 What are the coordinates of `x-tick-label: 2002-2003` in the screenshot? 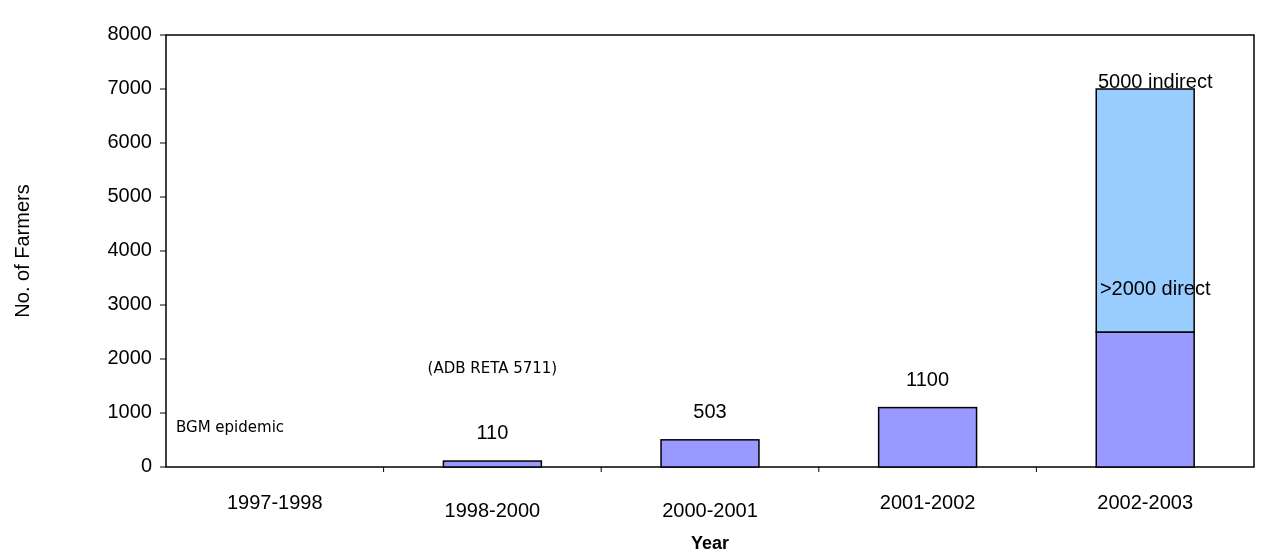 It's located at (1145, 502).